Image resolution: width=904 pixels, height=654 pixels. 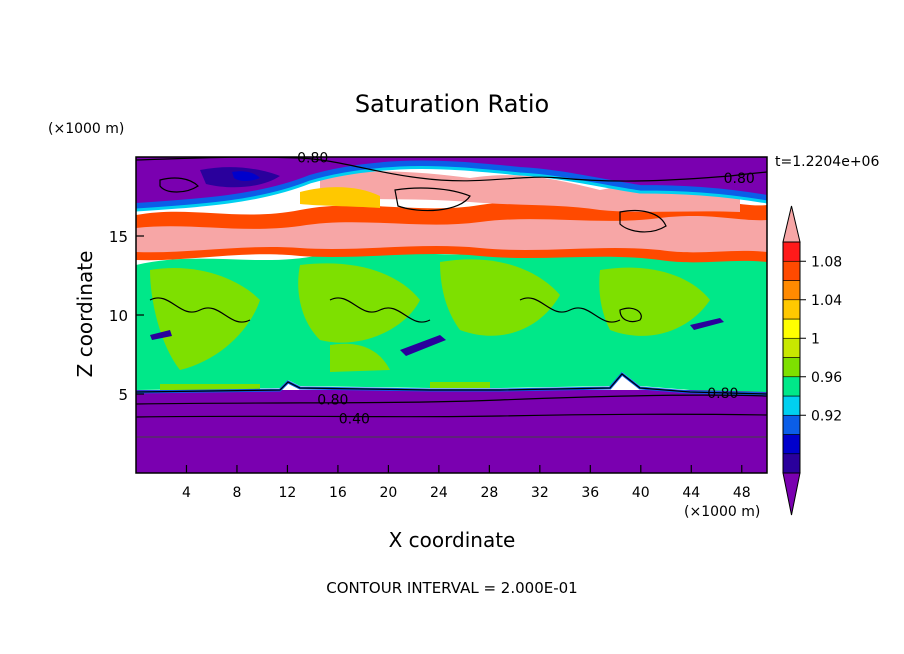 I want to click on x-tick-label: 36, so click(x=590, y=493).